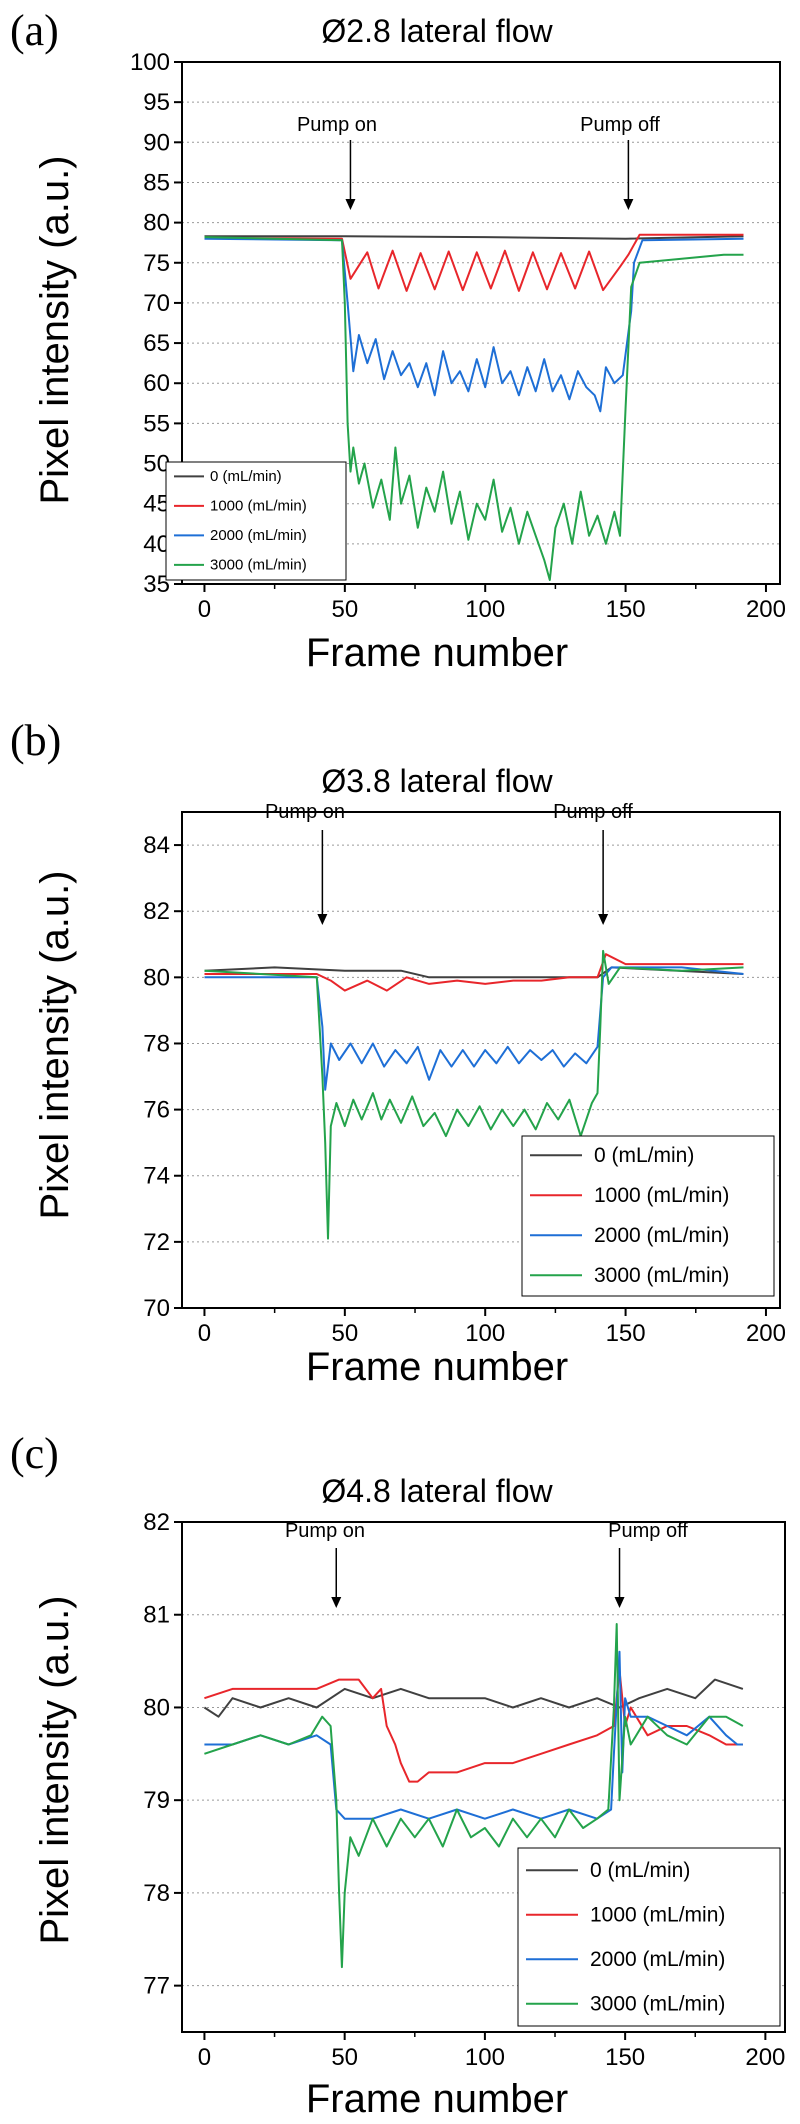  What do you see at coordinates (156, 102) in the screenshot?
I see `panel-a-y-tick-label: 95` at bounding box center [156, 102].